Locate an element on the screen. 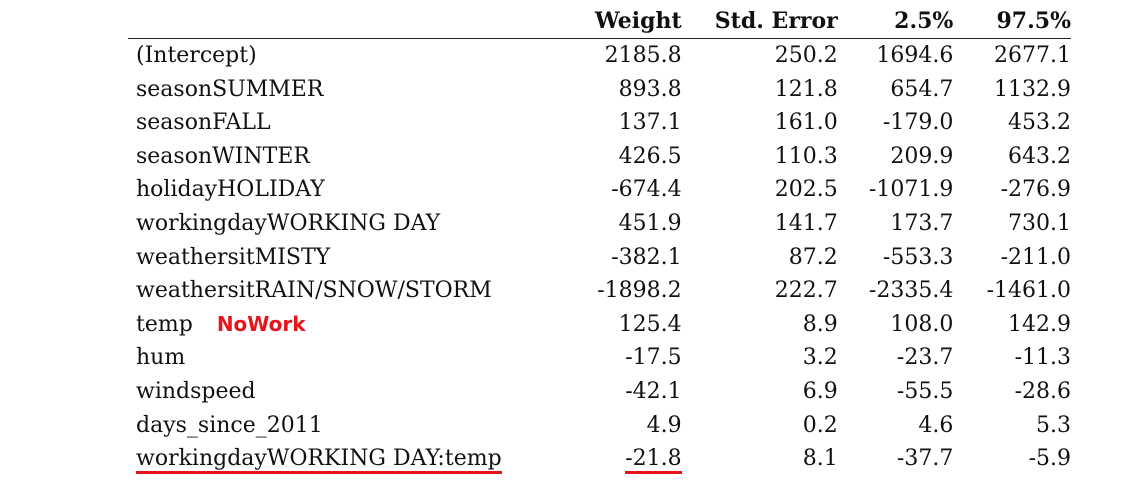 The height and width of the screenshot is (502, 1134). header-ci-high: 97.5% is located at coordinates (1012, 21).